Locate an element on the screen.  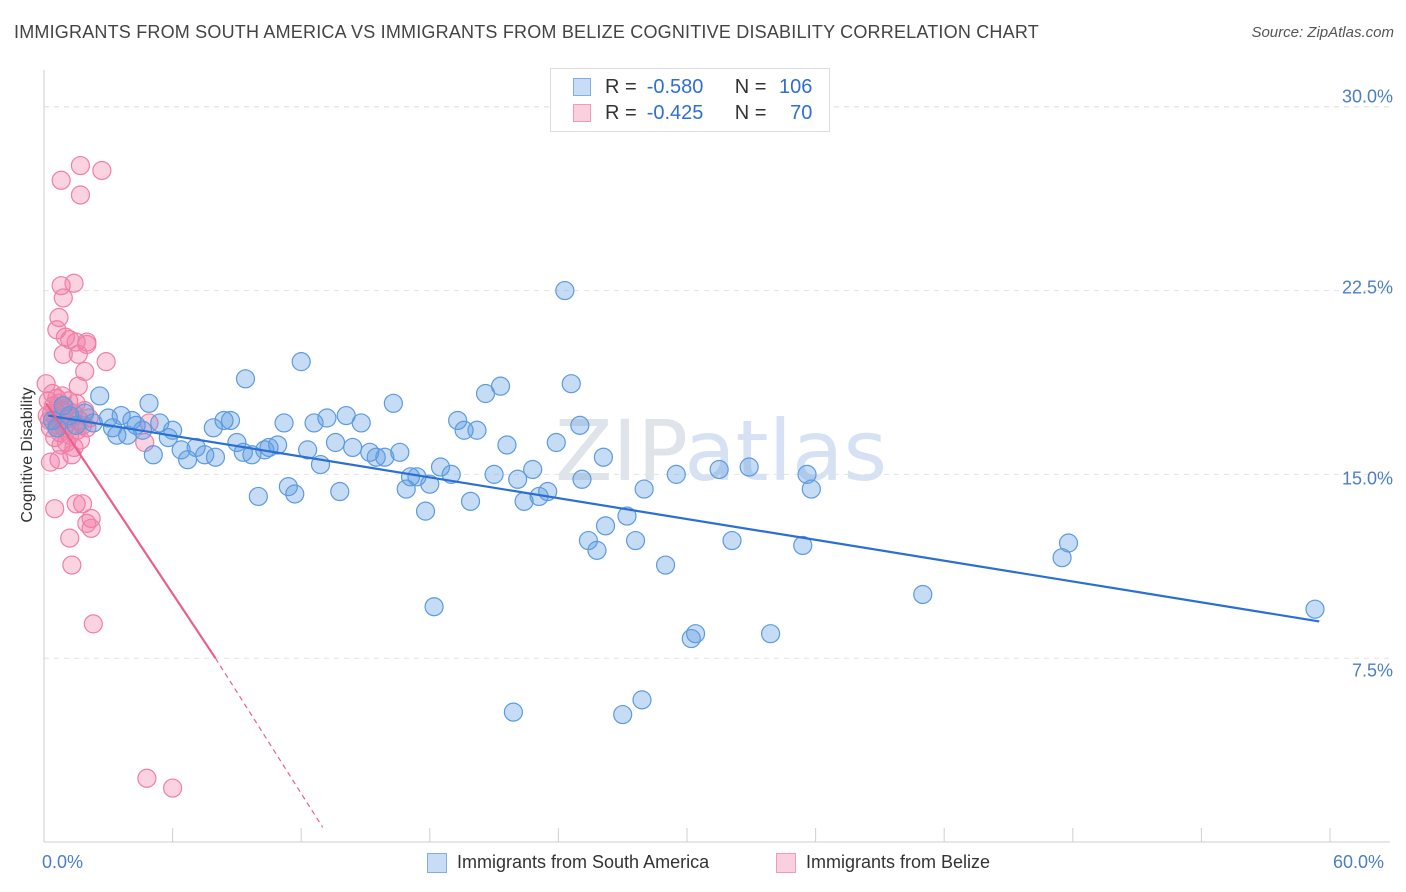
x-tick-label: 0.0% is located at coordinates (63, 862).